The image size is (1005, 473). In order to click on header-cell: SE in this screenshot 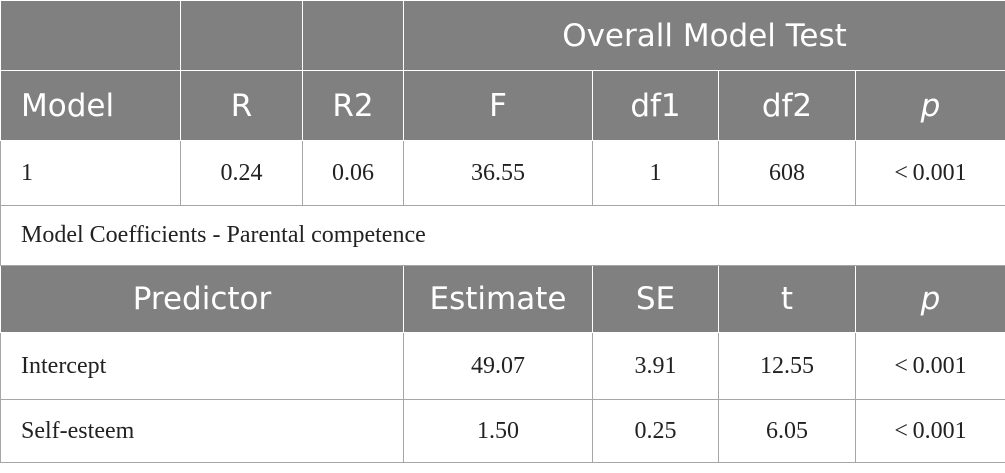, I will do `click(655, 299)`.